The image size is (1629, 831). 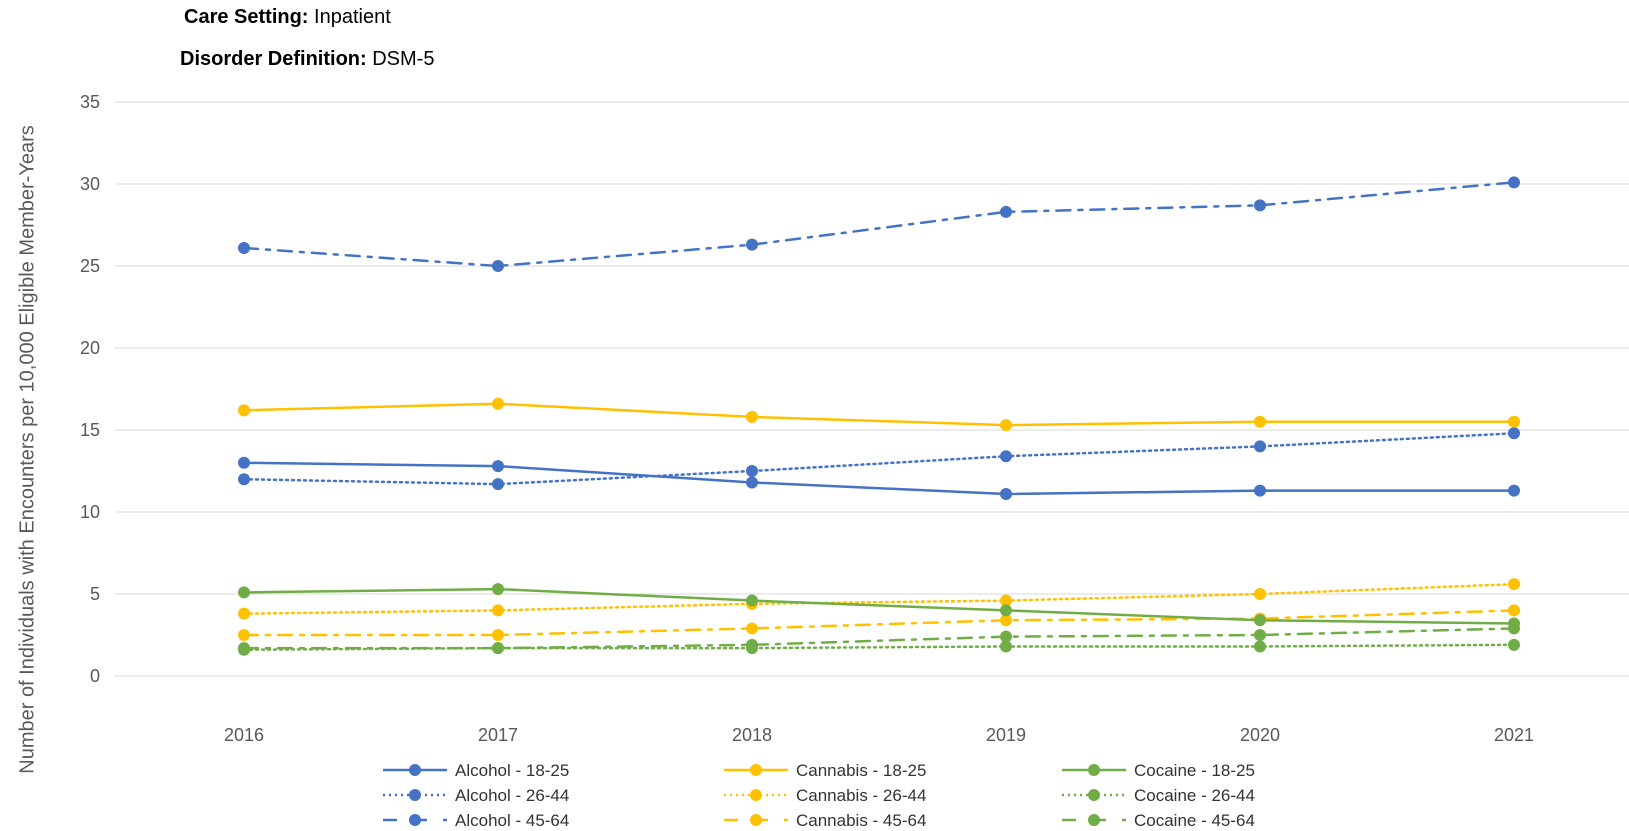 I want to click on legend-label-1: Alcohol - 26-44, so click(x=512, y=795).